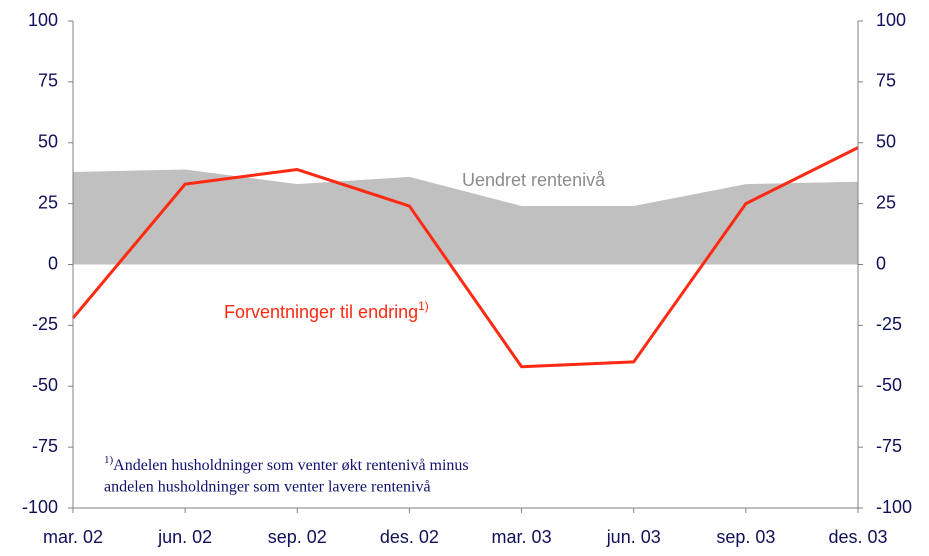 This screenshot has height=556, width=929. I want to click on y-tick-label: 25, so click(48, 202).